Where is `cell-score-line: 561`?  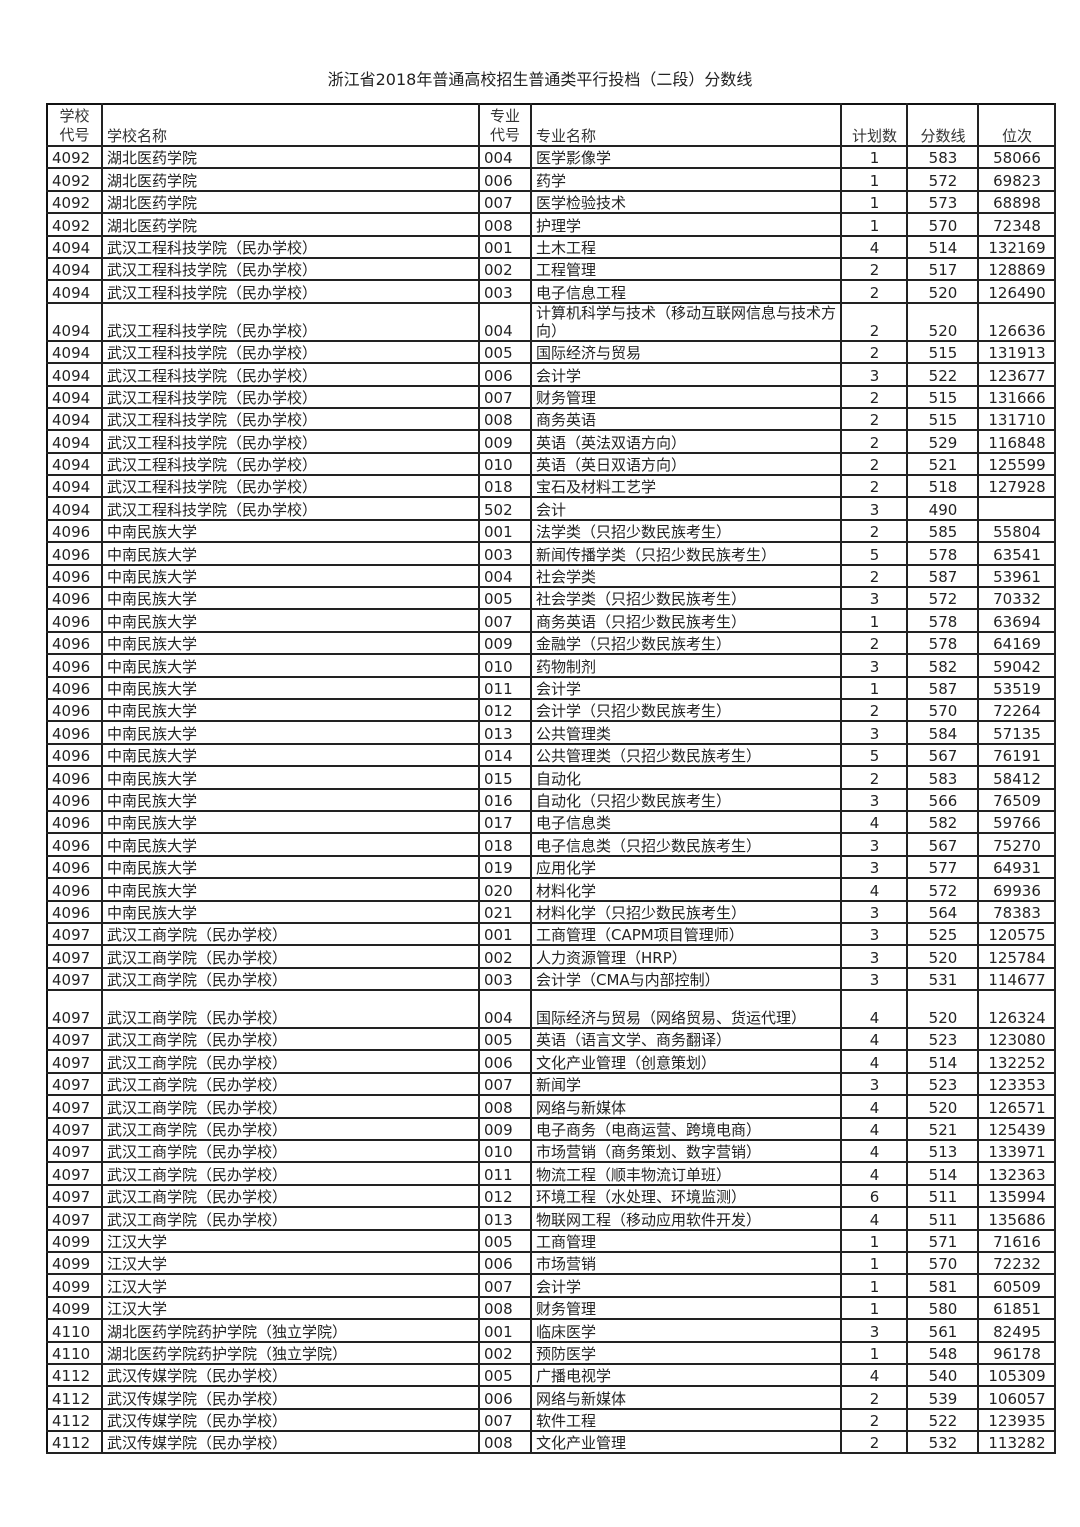 cell-score-line: 561 is located at coordinates (942, 1330).